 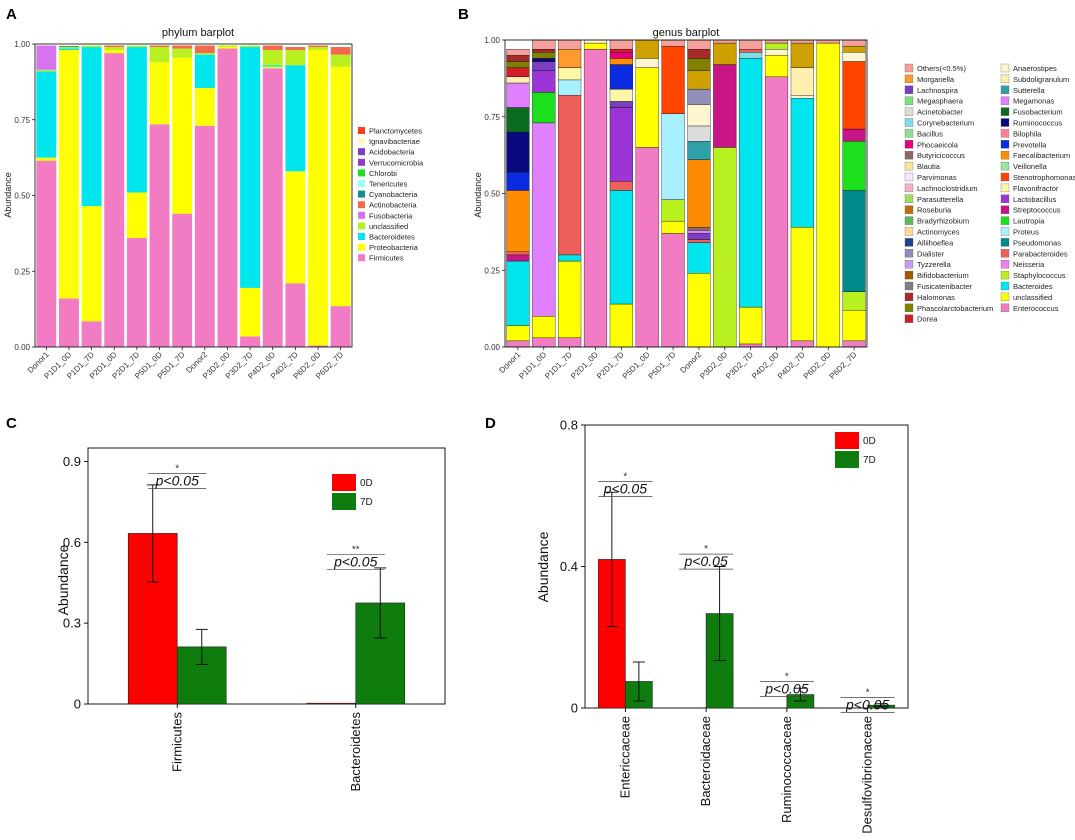 What do you see at coordinates (569, 425) in the screenshot?
I see `panel-d-ytick-label: 0.8` at bounding box center [569, 425].